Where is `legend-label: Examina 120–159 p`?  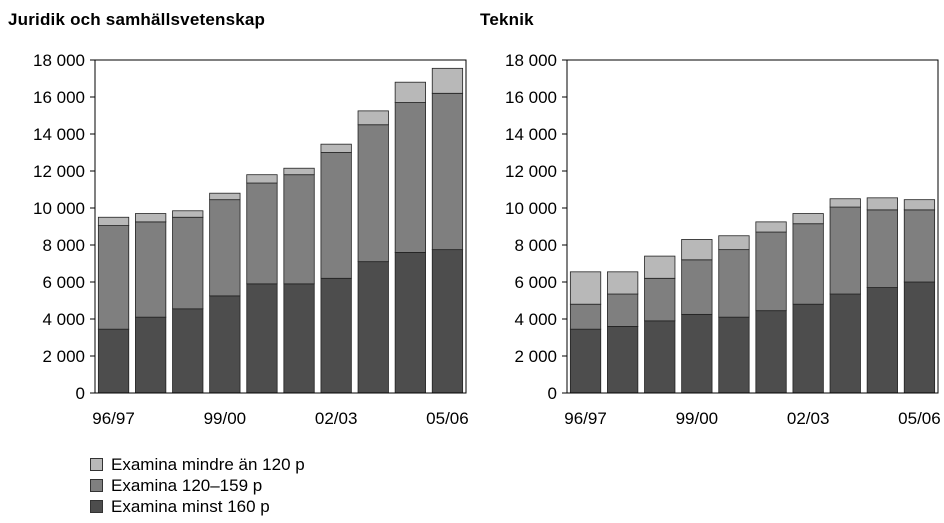 legend-label: Examina 120–159 p is located at coordinates (187, 485).